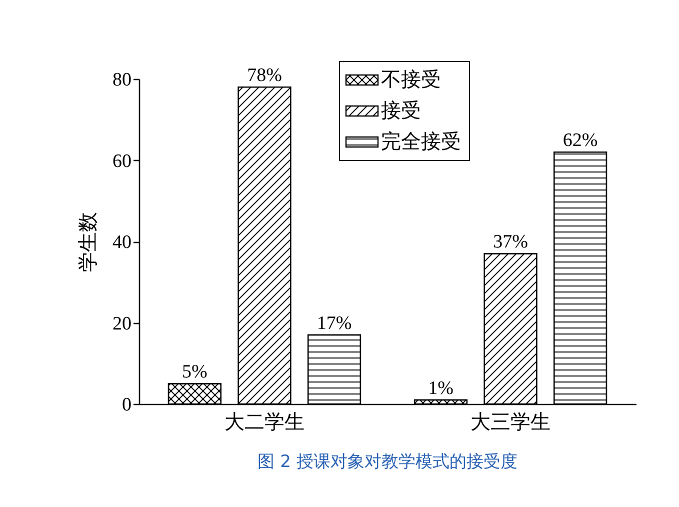 The width and height of the screenshot is (679, 507). Describe the element at coordinates (122, 80) in the screenshot. I see `y-tick-label: 80` at that location.